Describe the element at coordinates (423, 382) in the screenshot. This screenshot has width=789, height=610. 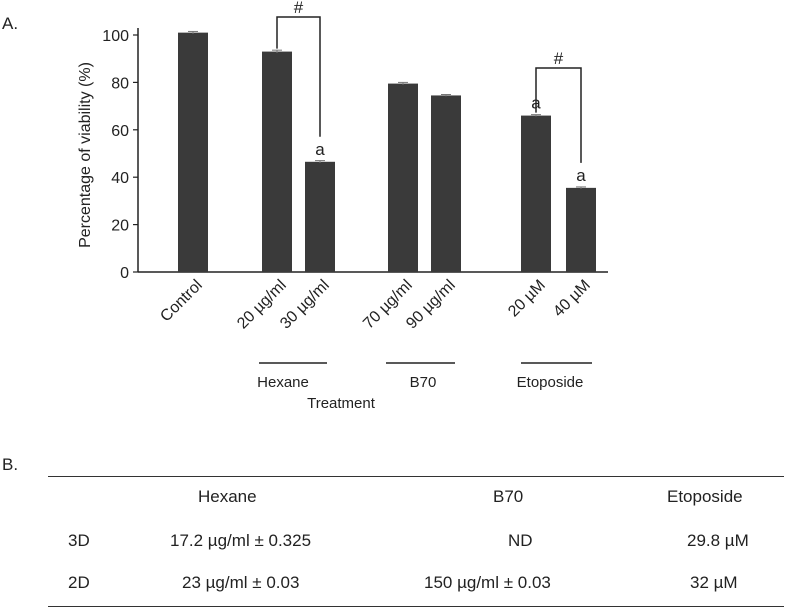
I see `group-label: B70` at that location.